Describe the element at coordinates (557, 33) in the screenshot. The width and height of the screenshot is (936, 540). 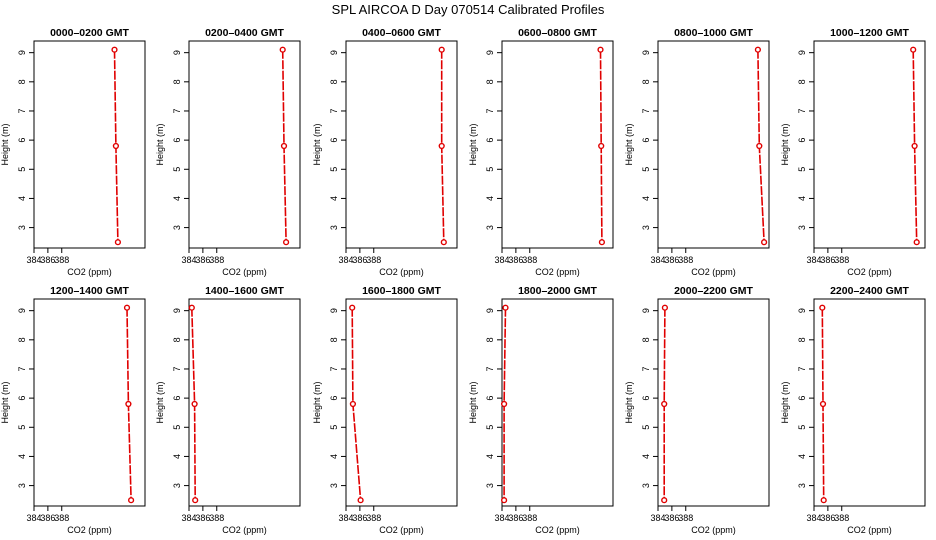
I see `chart-title: 0600–0800 GMT` at that location.